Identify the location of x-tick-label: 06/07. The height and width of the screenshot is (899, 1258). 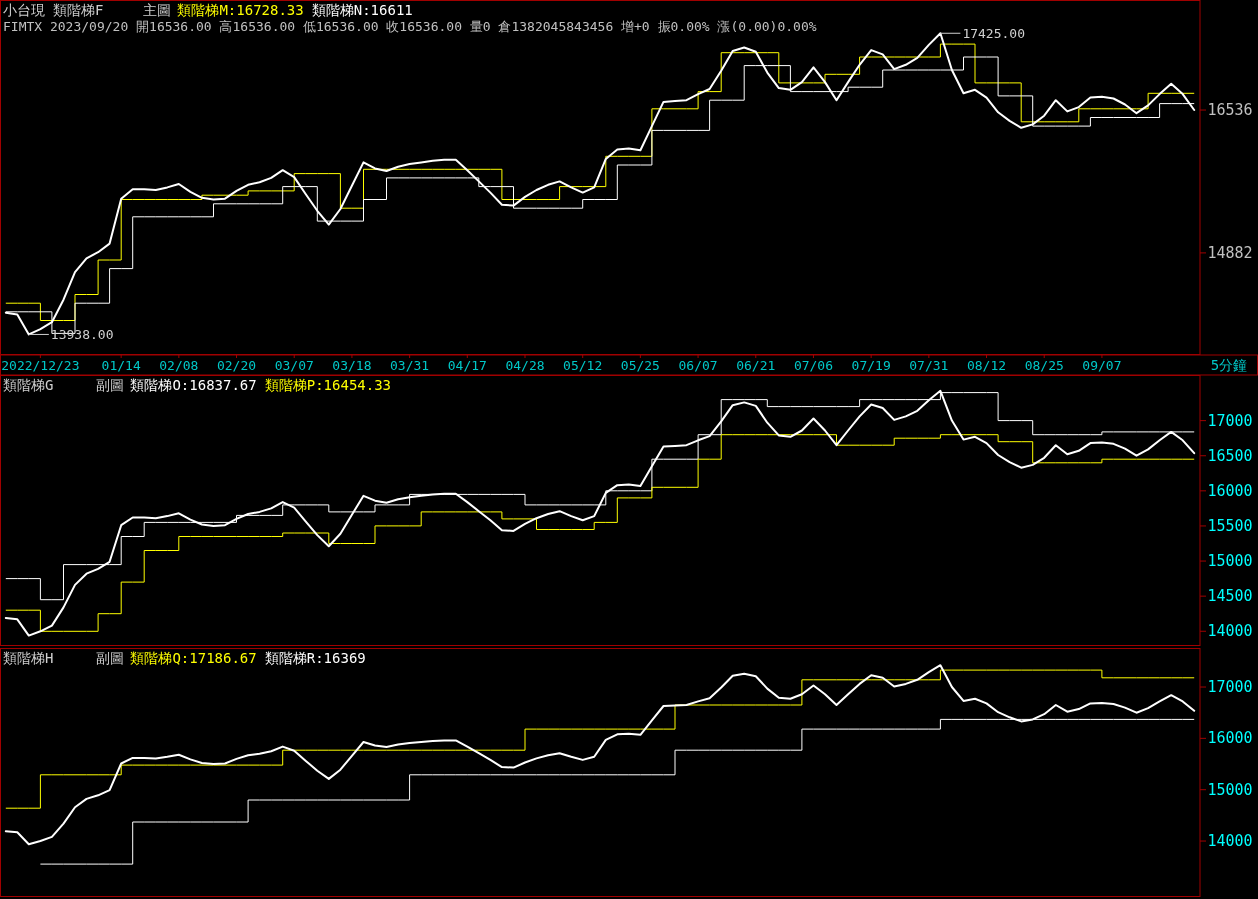
(698, 365).